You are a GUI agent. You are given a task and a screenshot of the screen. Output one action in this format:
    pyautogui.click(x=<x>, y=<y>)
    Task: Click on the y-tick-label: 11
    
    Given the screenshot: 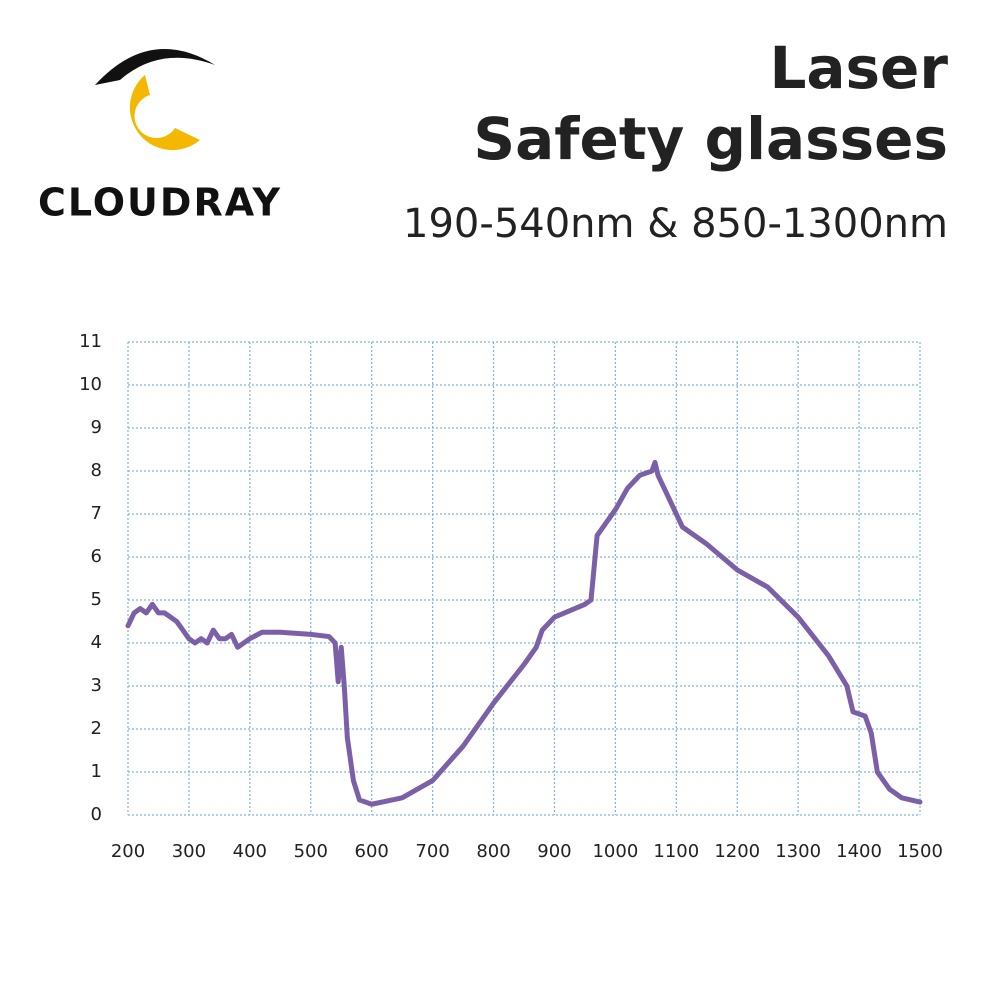 What is the action you would take?
    pyautogui.click(x=90, y=341)
    